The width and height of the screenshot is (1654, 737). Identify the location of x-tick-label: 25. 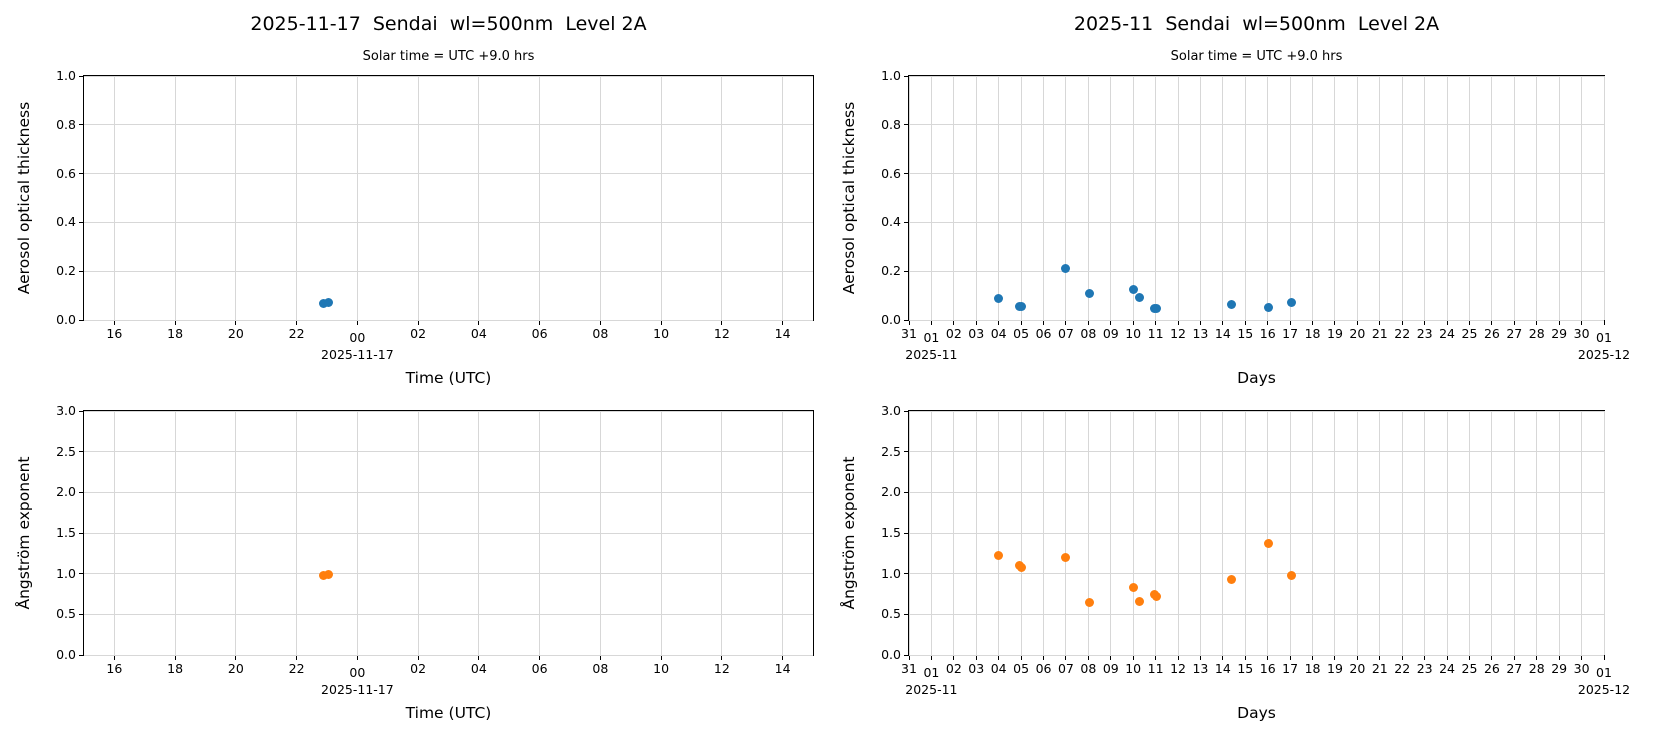
(1469, 668).